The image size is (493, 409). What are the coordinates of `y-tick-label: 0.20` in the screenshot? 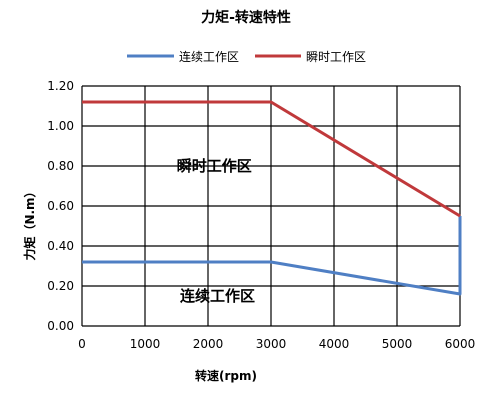 It's located at (60, 286).